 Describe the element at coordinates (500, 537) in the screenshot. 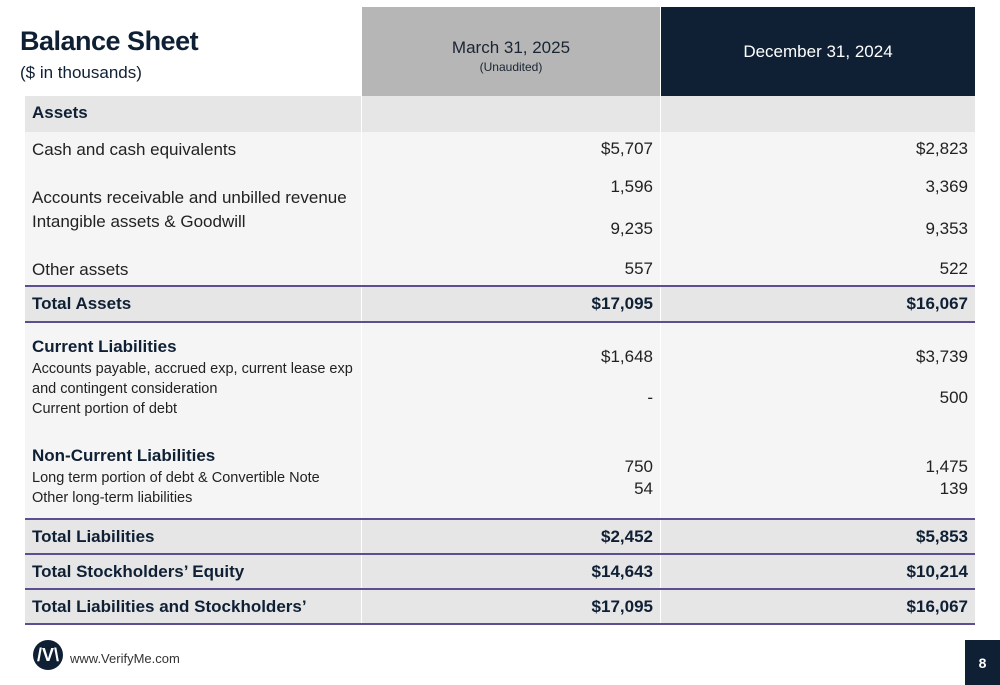

I see `total-liabilities-band` at that location.